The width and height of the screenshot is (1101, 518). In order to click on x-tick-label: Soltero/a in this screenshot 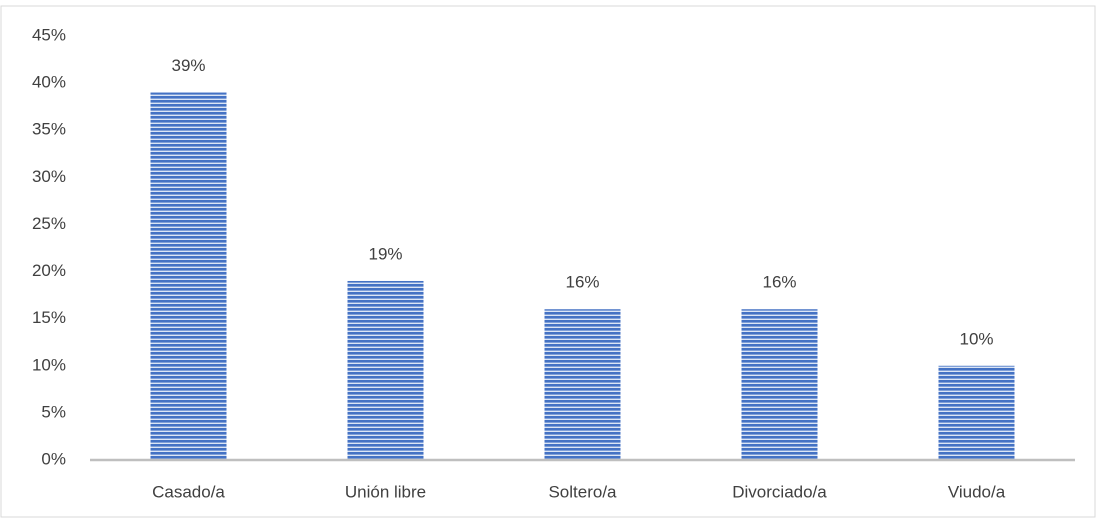, I will do `click(582, 491)`.